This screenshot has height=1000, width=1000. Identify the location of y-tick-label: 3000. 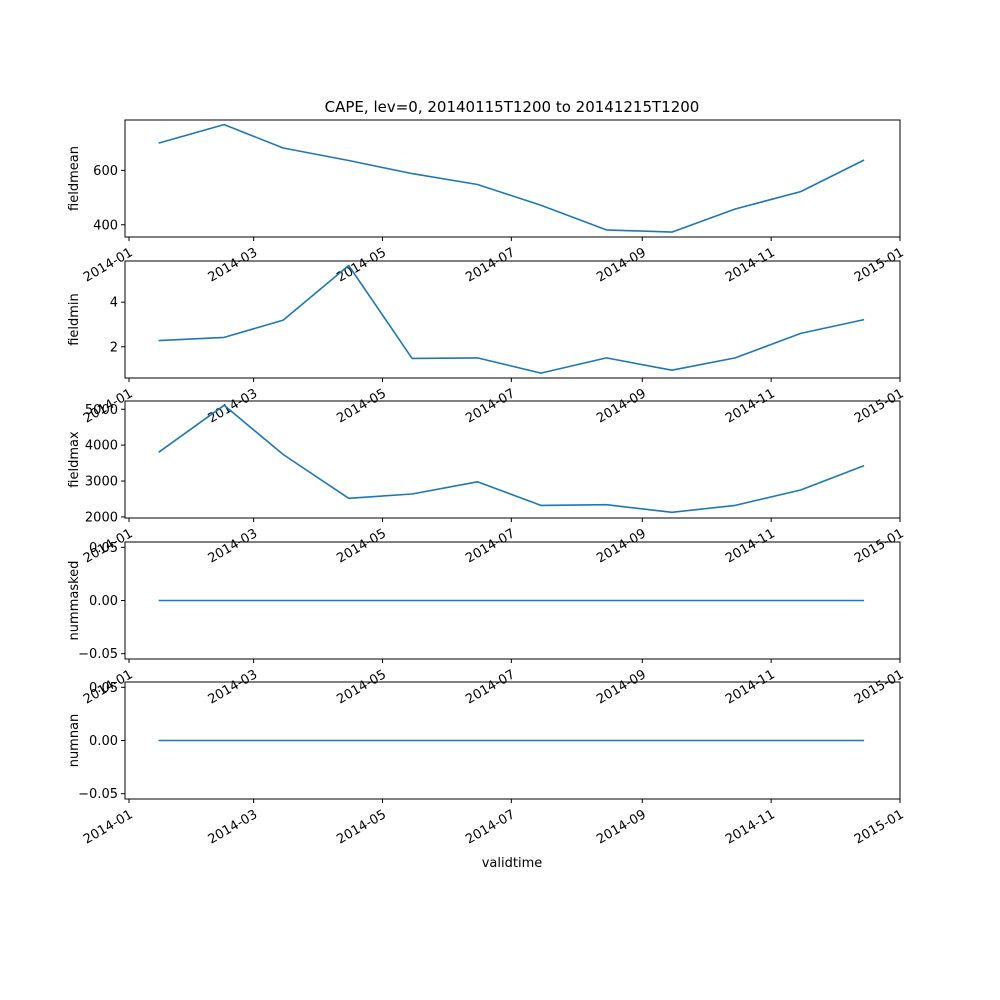
(101, 482).